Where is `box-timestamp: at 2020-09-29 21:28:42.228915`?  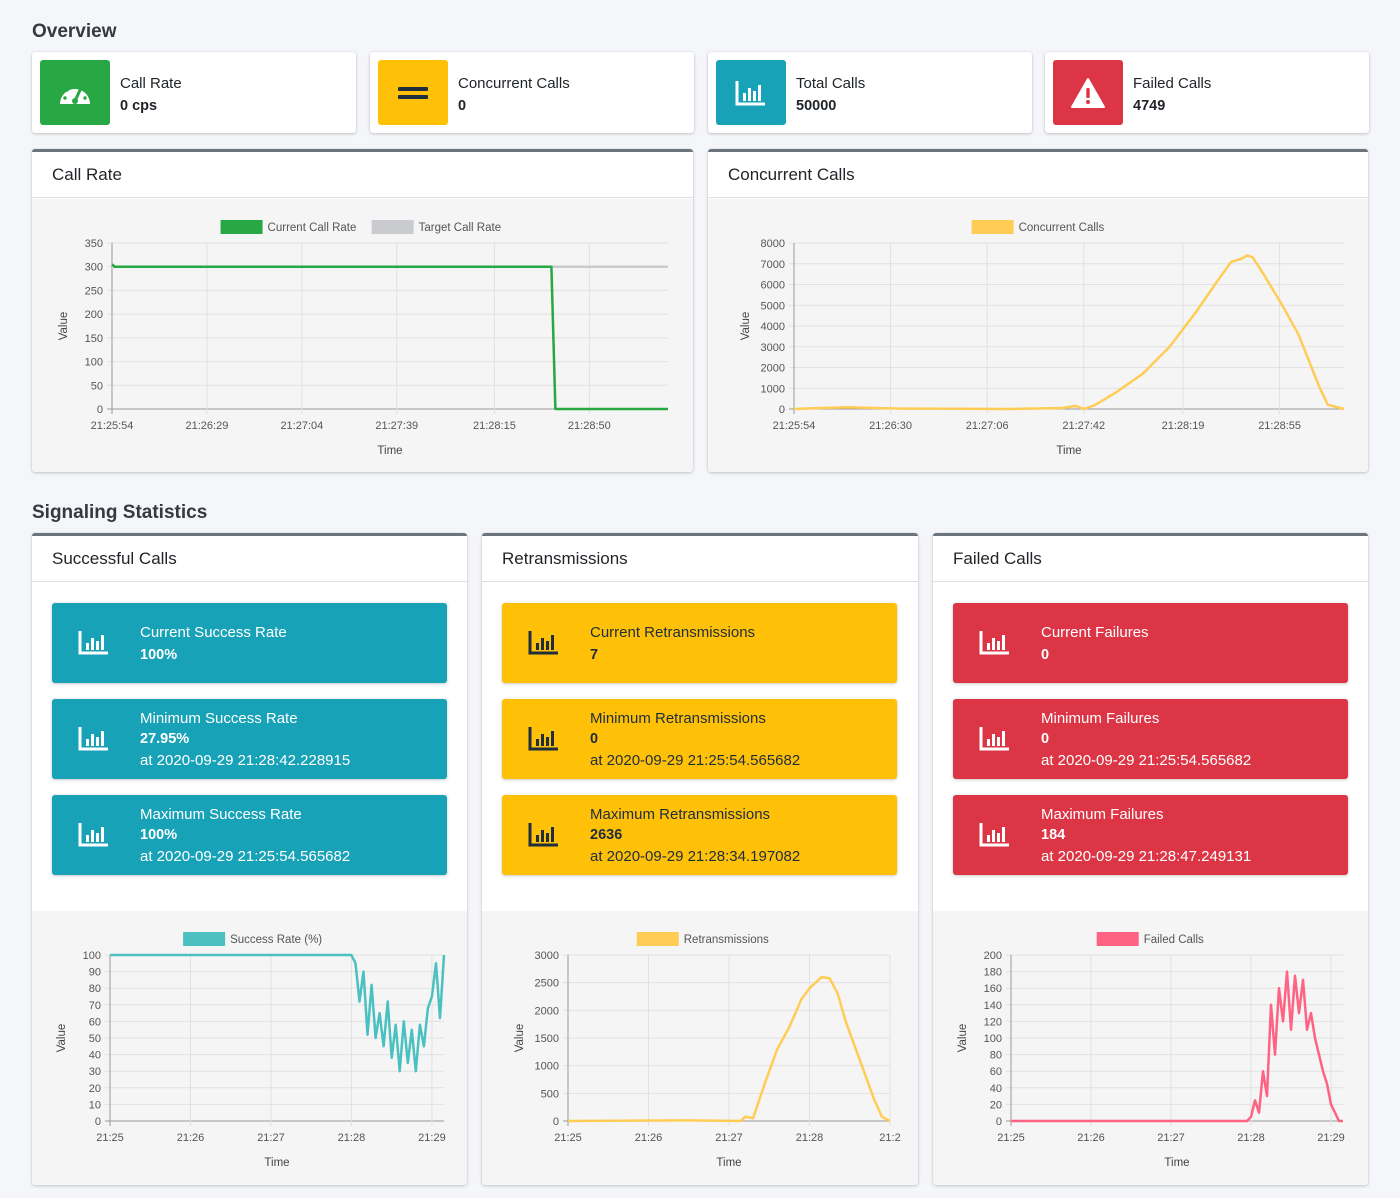
box-timestamp: at 2020-09-29 21:28:42.228915 is located at coordinates (245, 760).